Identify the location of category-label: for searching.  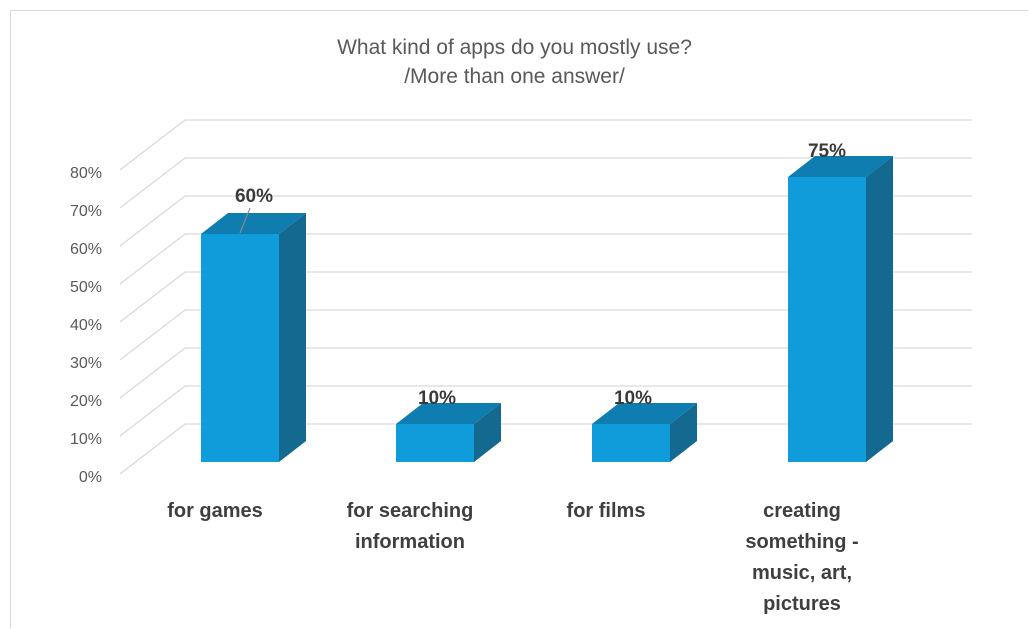
(410, 511).